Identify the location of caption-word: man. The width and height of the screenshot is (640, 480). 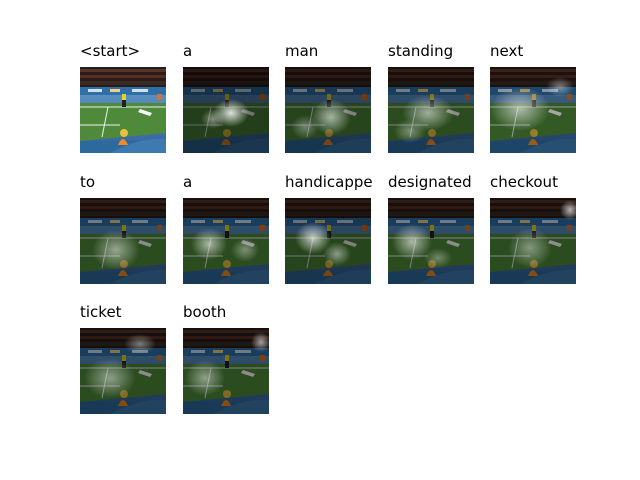
(302, 51).